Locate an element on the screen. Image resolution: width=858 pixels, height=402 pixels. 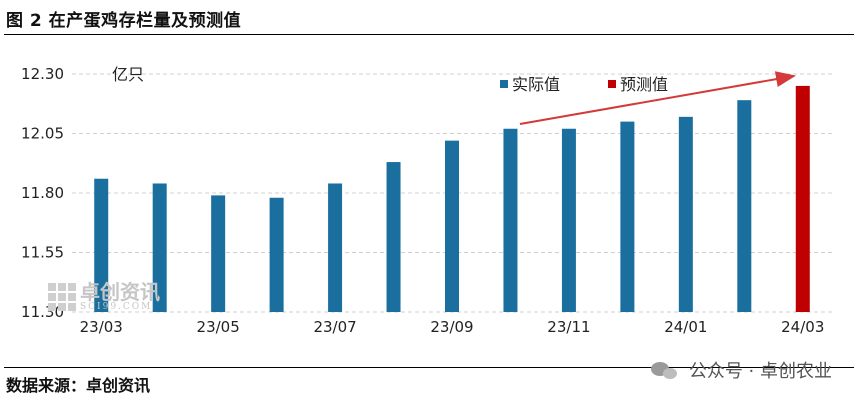
y-tick-label: 11.80 is located at coordinates (42, 193).